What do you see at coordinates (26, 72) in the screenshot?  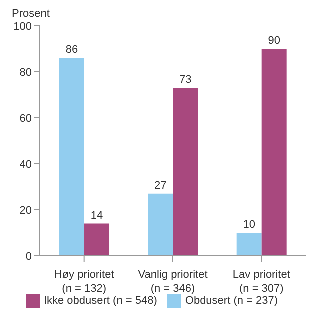 I see `y-tick-label: 80` at bounding box center [26, 72].